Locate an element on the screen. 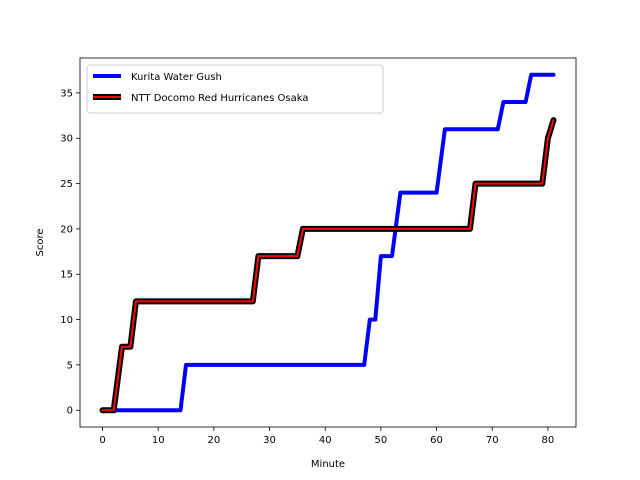  y-tick-label: 35 is located at coordinates (66, 93).